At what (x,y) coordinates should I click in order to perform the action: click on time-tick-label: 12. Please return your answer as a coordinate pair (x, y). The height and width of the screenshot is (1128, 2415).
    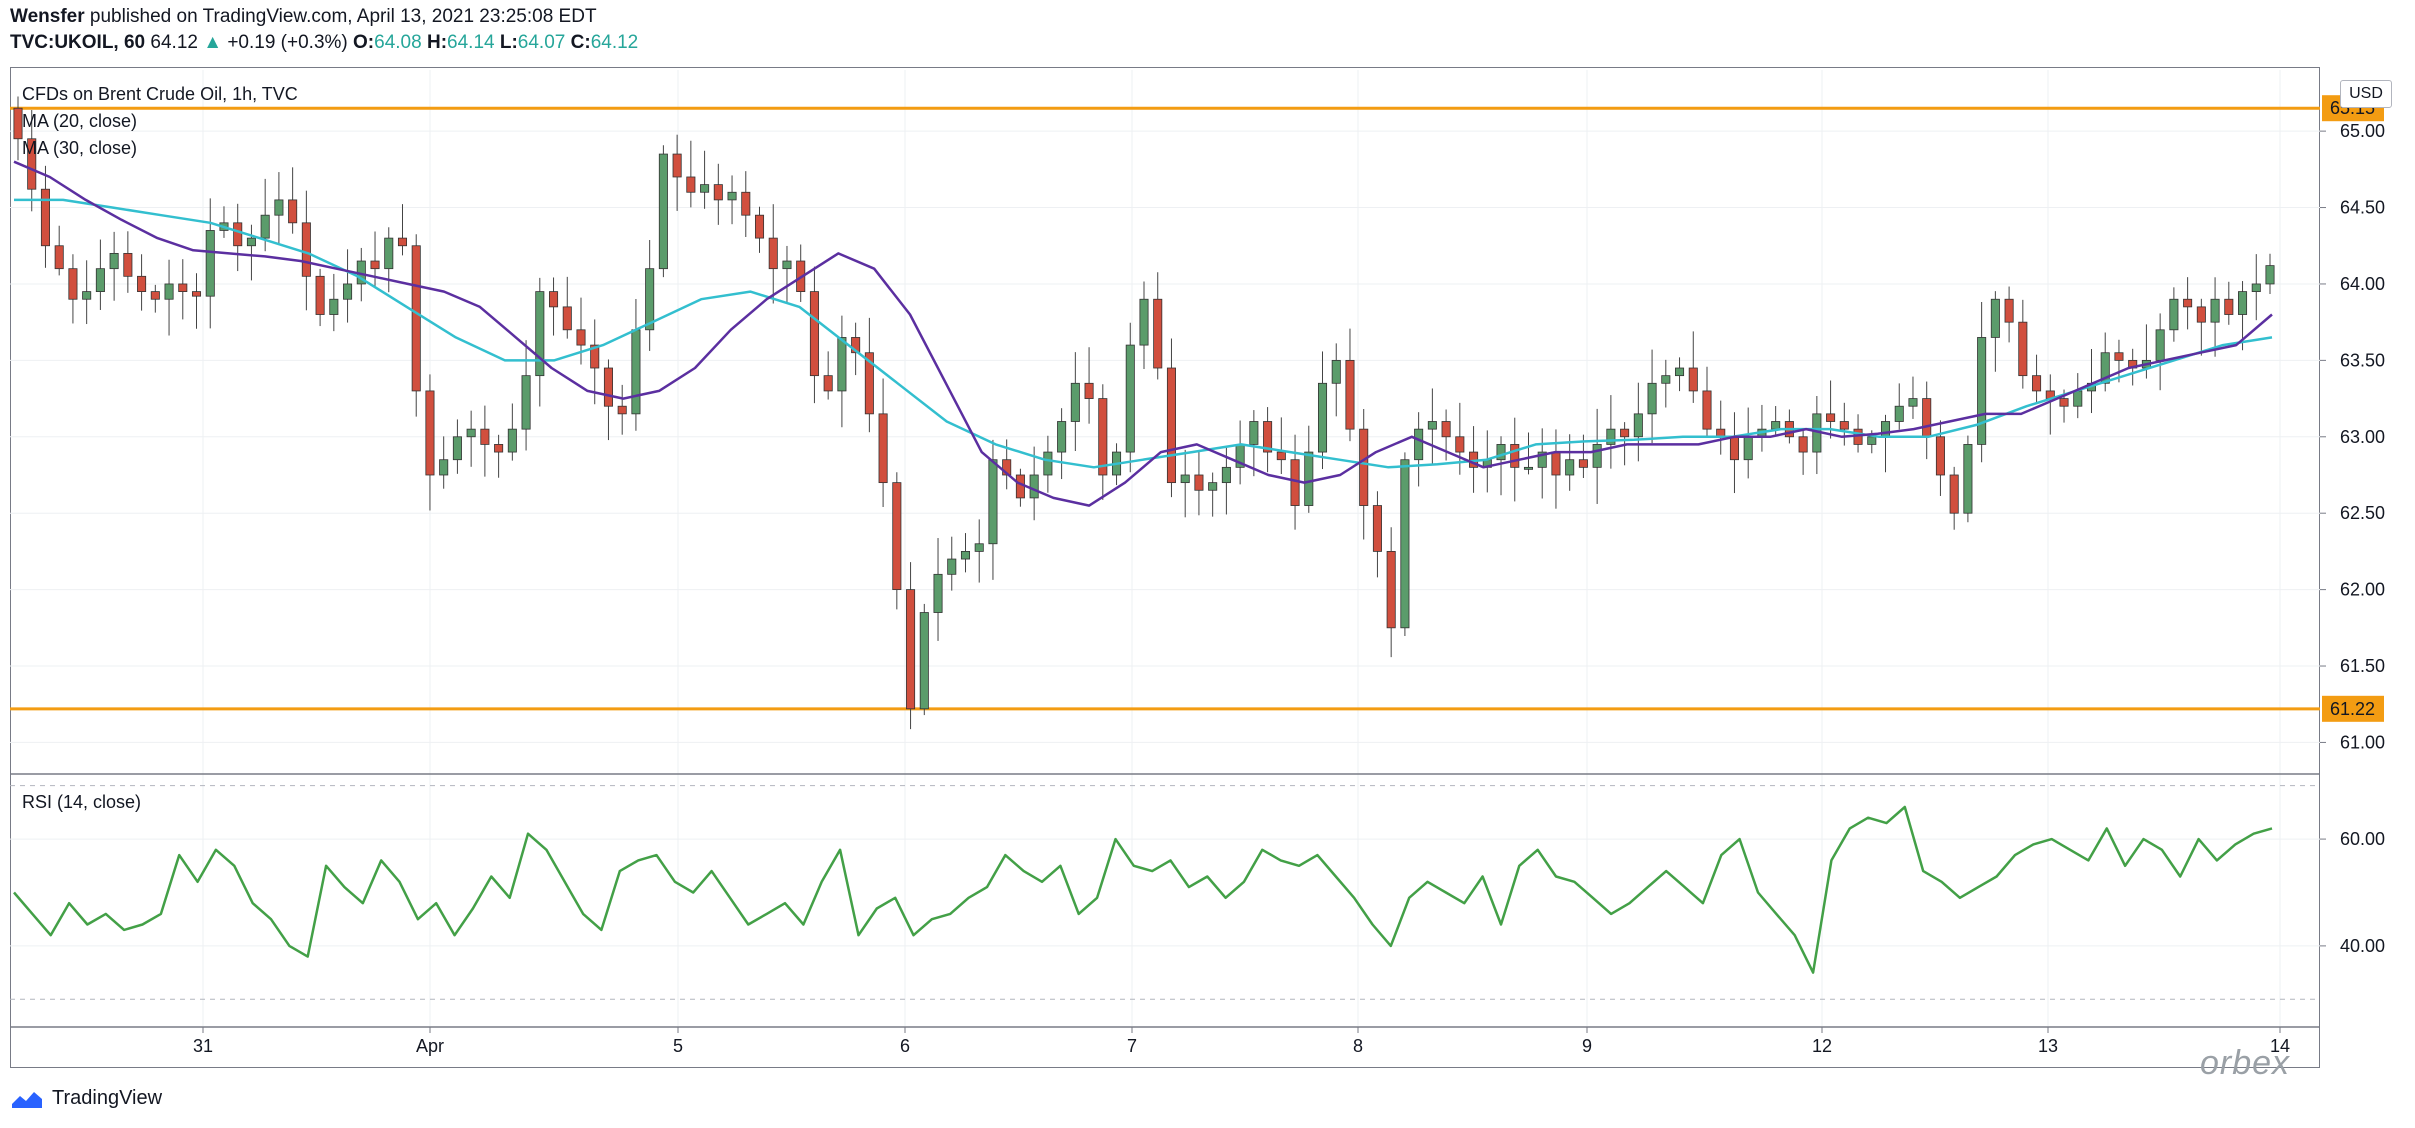
    Looking at the image, I should click on (1822, 1046).